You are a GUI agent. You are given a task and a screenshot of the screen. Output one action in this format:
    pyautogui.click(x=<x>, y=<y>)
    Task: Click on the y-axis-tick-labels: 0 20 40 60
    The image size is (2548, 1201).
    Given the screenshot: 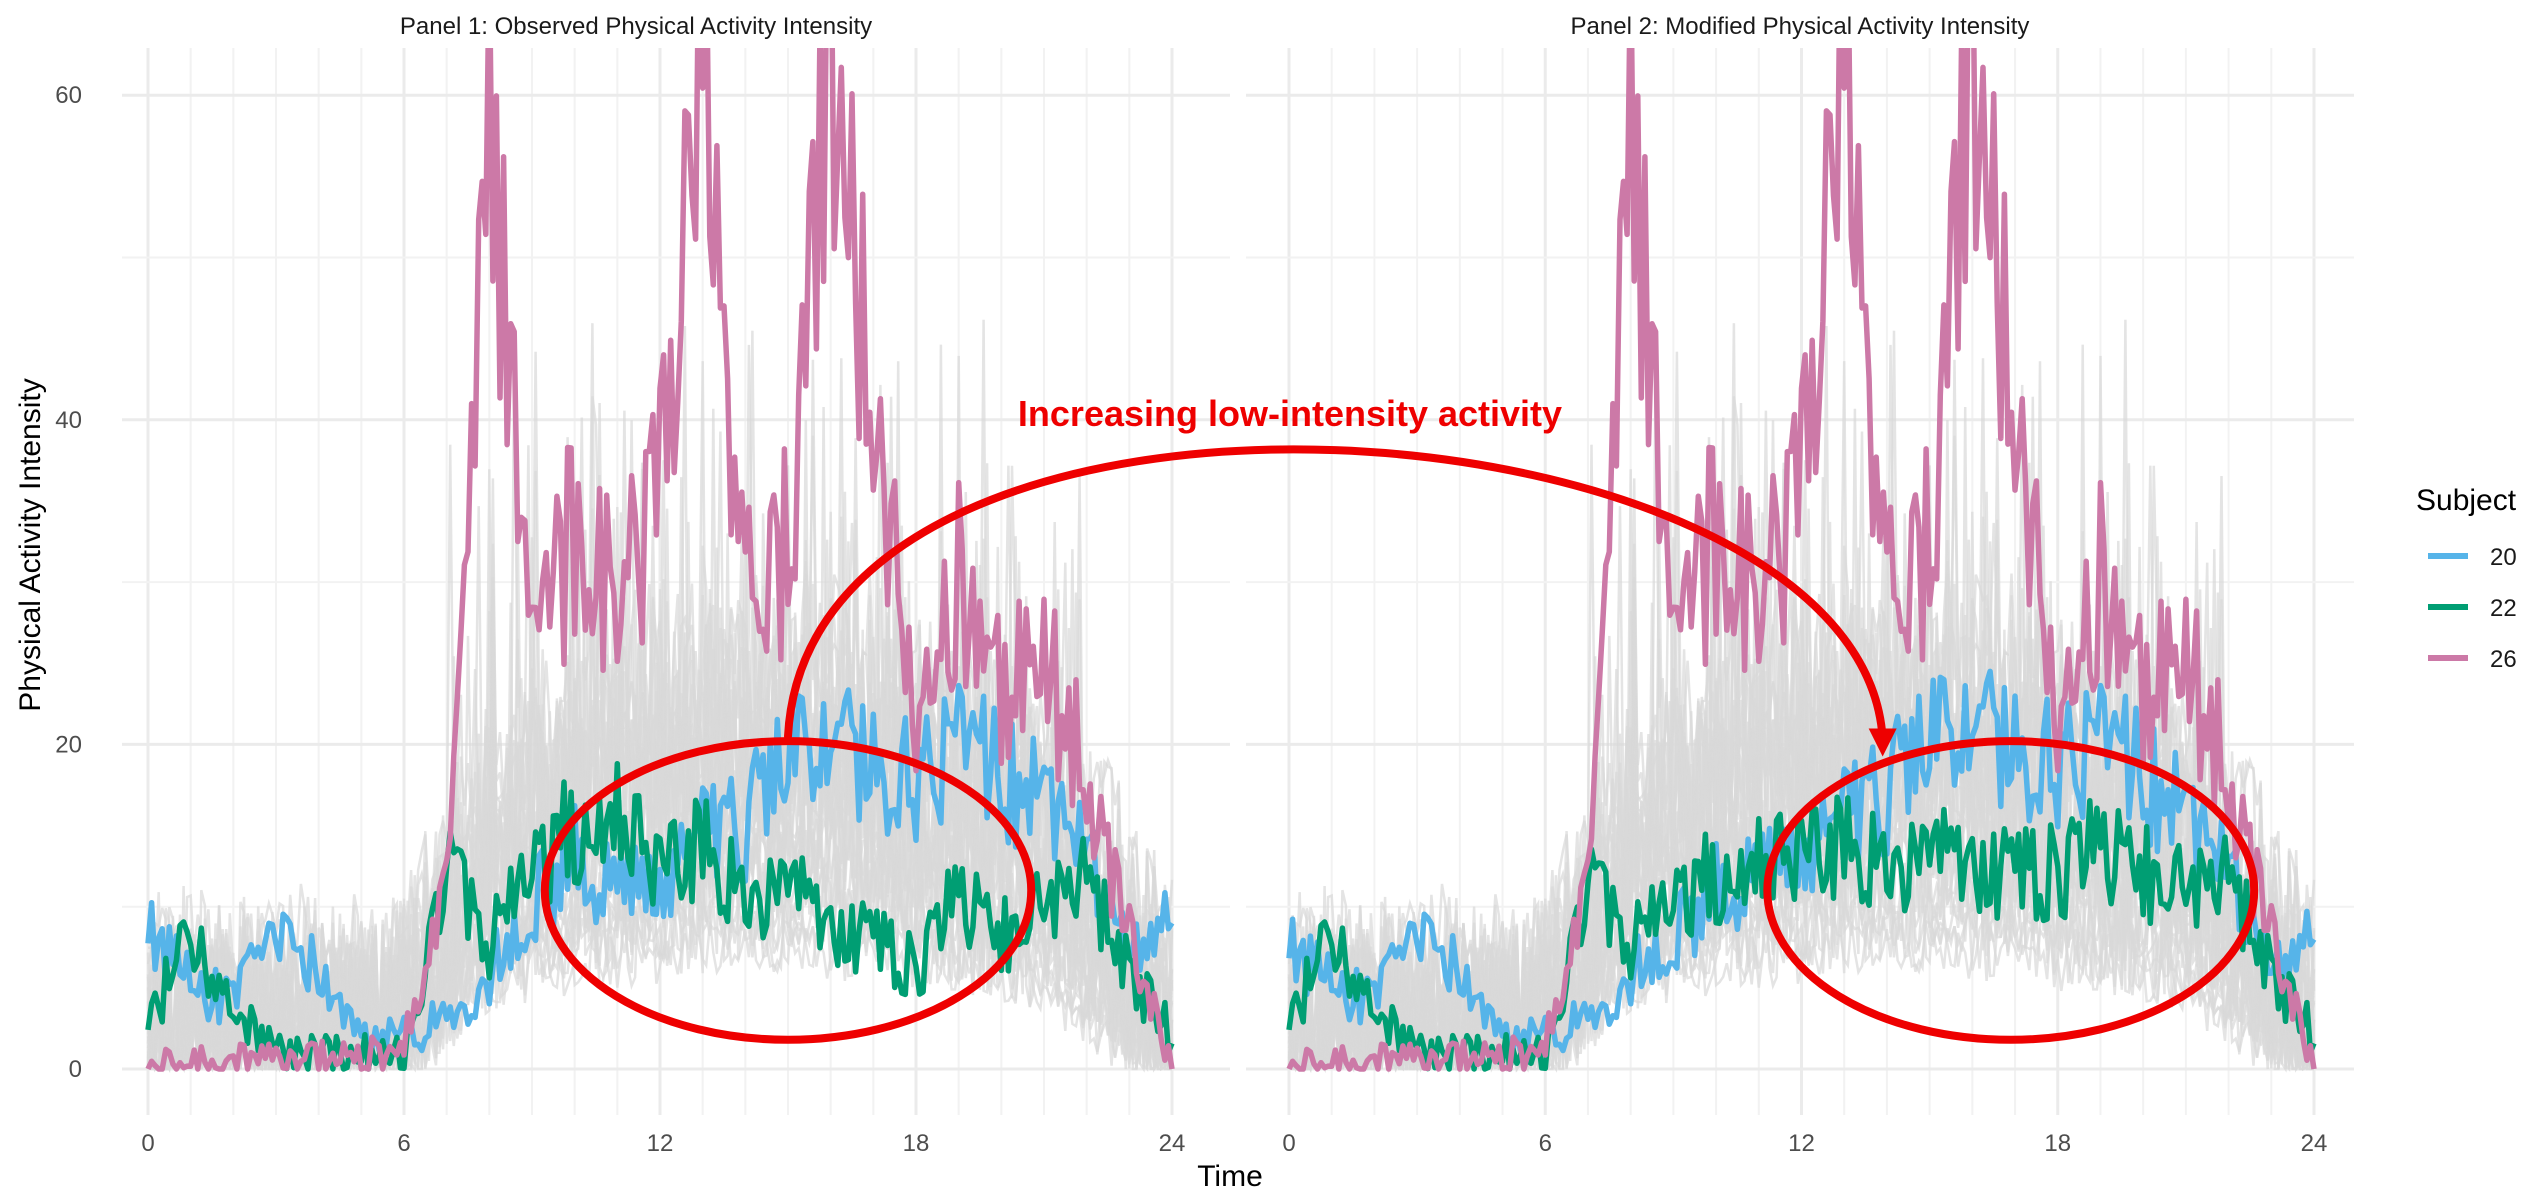 What is the action you would take?
    pyautogui.click(x=68, y=582)
    